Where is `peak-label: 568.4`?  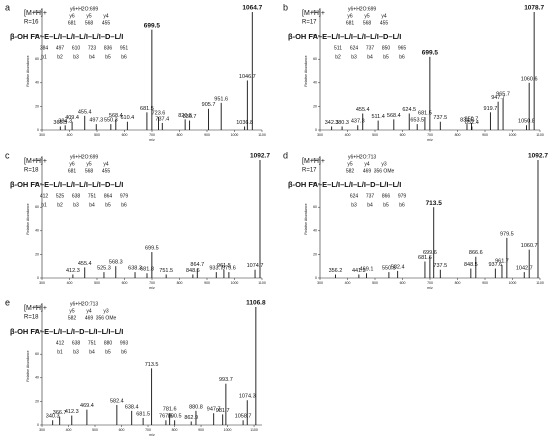
peak-label: 568.4 is located at coordinates (116, 116).